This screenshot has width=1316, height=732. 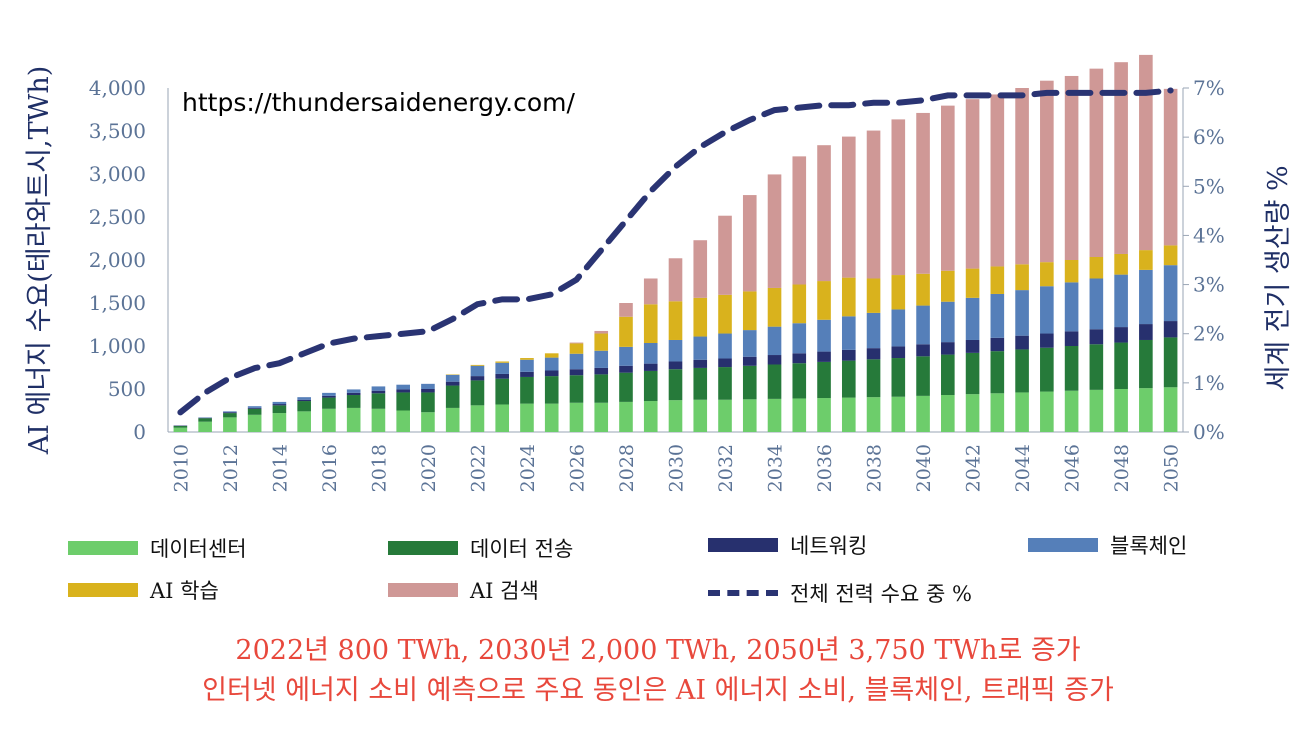 What do you see at coordinates (923, 193) in the screenshot?
I see `bar-search-2040` at bounding box center [923, 193].